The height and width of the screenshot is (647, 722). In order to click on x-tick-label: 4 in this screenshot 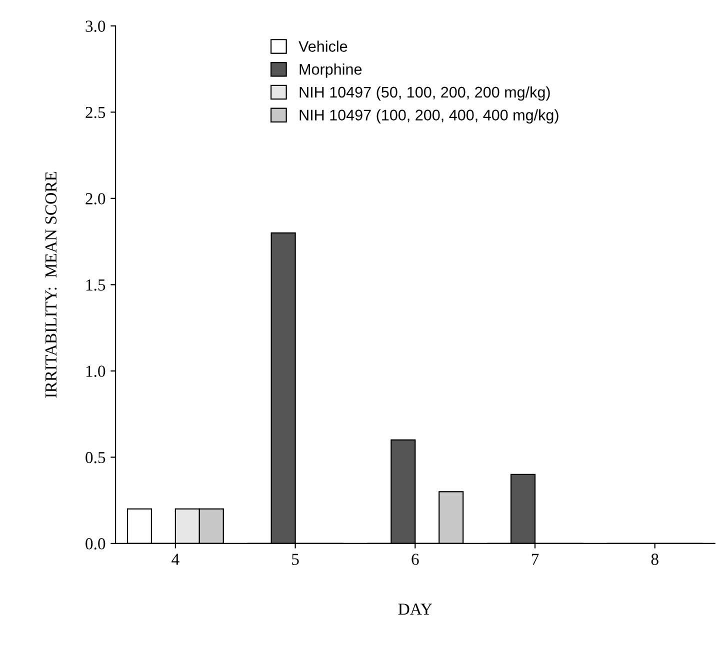, I will do `click(176, 559)`.